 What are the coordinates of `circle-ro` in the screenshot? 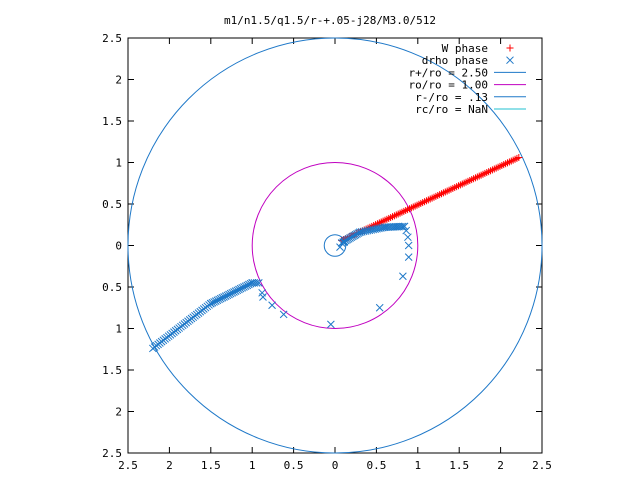 It's located at (335, 245).